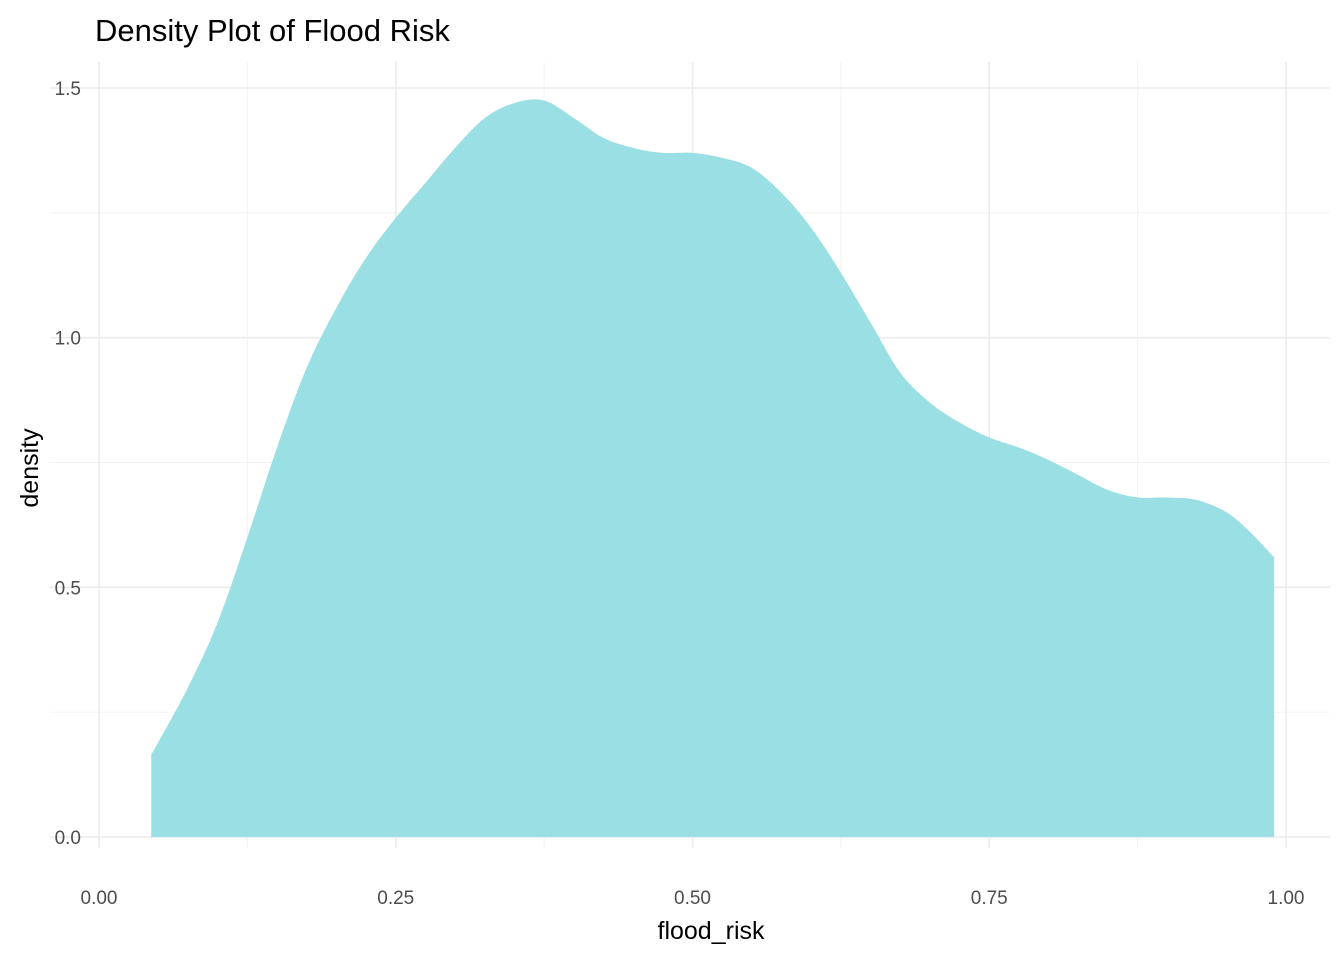  Describe the element at coordinates (272, 30) in the screenshot. I see `chart-title: Density Plot of Flood Risk` at that location.